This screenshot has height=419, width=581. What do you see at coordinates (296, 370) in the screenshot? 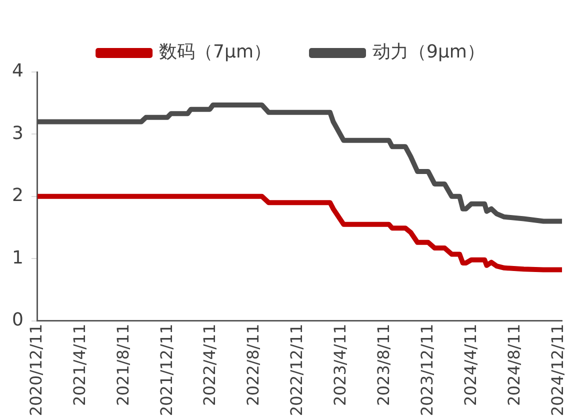
I see `x-tick-label: 2022/12/11` at bounding box center [296, 370].